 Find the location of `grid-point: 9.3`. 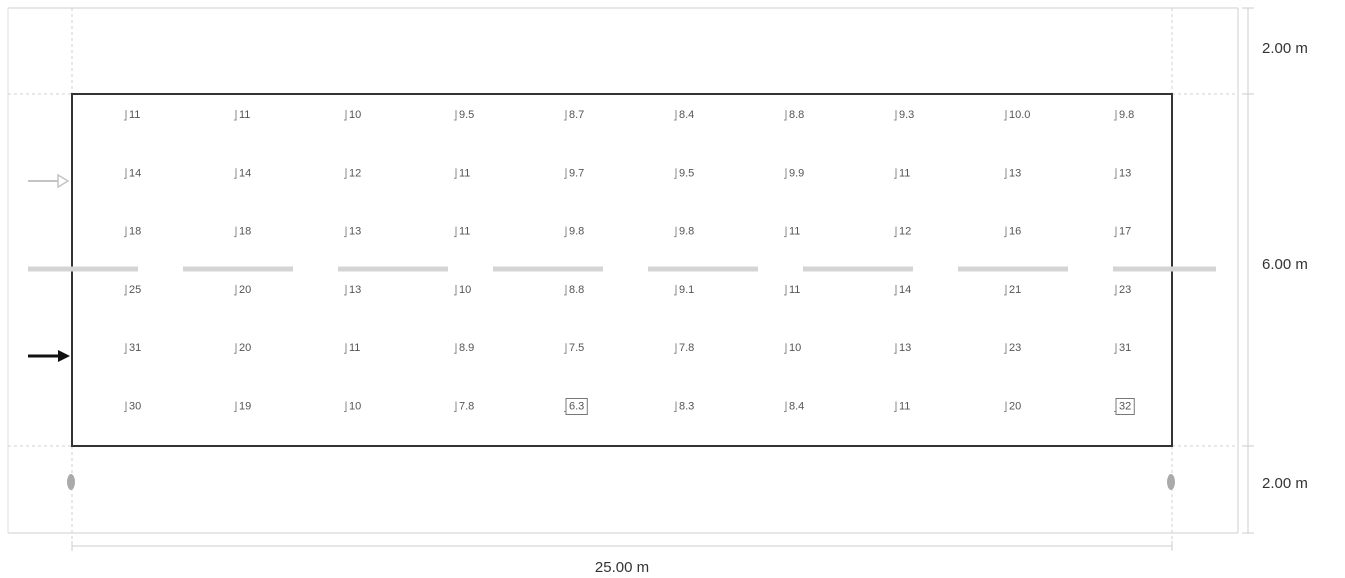

grid-point: 9.3 is located at coordinates (904, 115).